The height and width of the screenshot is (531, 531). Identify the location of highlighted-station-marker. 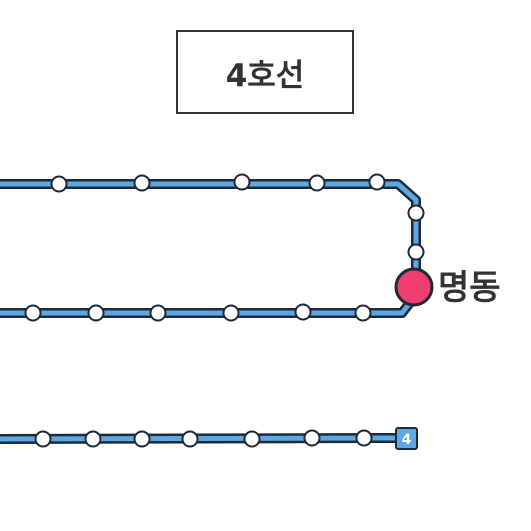
(414, 287).